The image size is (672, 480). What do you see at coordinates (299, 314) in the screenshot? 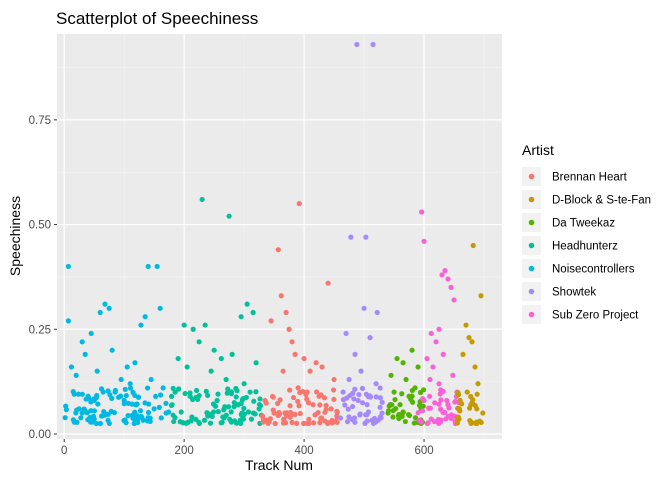
I see `series-brennan-heart` at bounding box center [299, 314].